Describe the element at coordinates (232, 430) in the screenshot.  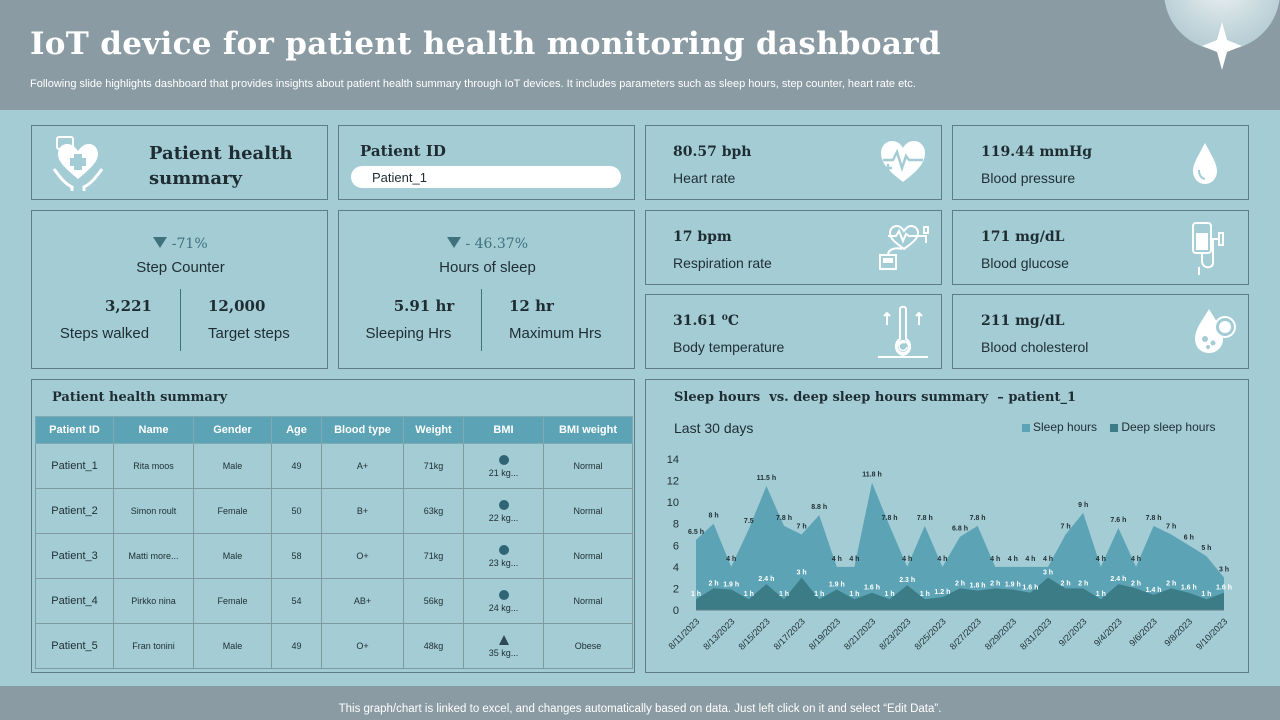
I see `col-header: Gender` at that location.